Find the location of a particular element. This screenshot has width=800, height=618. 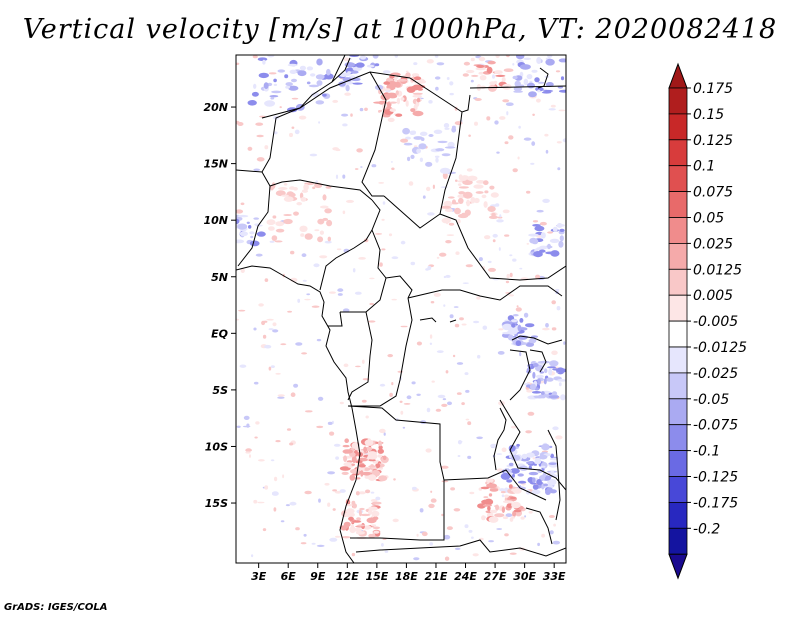

lat-tick-label: 20N is located at coordinates (215, 107).